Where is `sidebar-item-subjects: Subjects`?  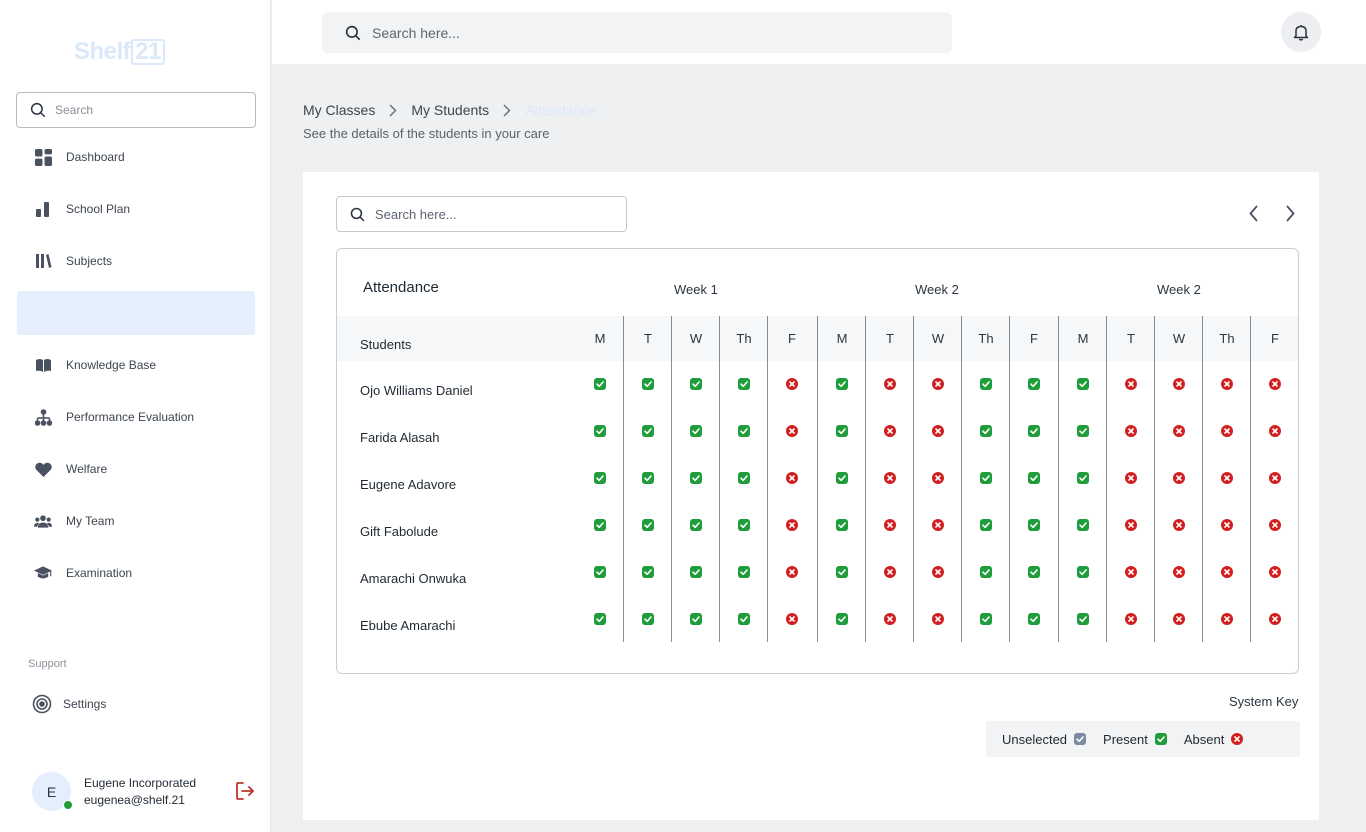
sidebar-item-subjects: Subjects is located at coordinates (135, 261).